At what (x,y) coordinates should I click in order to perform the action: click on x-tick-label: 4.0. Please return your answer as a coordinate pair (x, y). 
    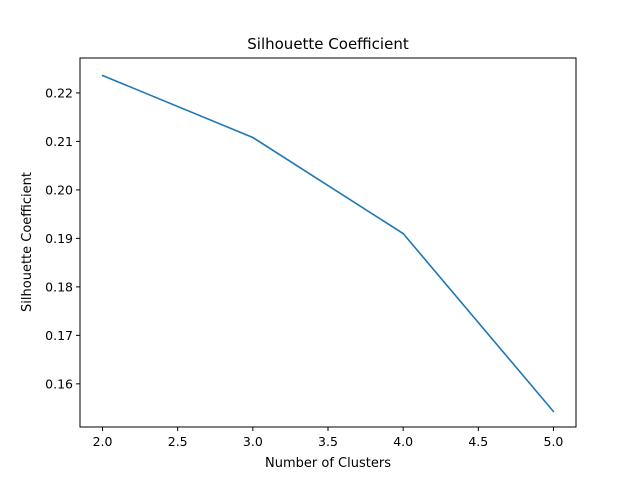
    Looking at the image, I should click on (403, 441).